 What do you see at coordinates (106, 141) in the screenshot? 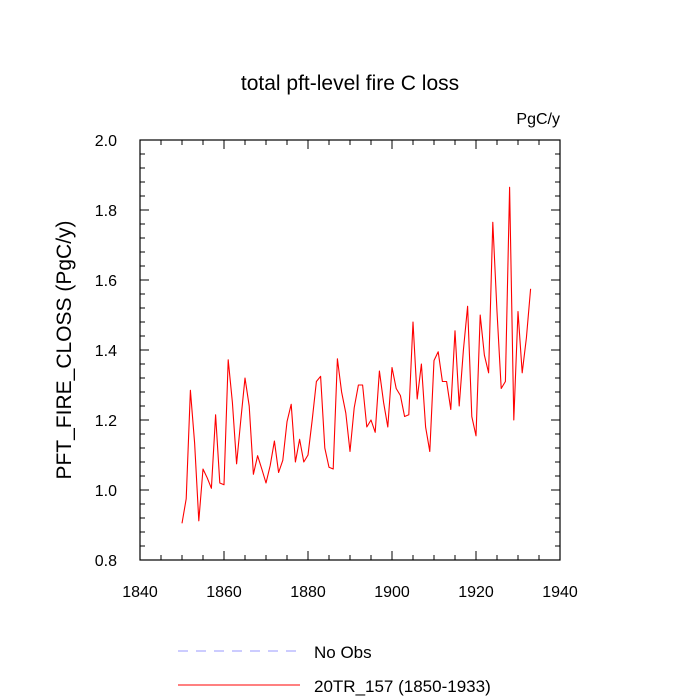
I see `y-tick-label: 2.0` at bounding box center [106, 141].